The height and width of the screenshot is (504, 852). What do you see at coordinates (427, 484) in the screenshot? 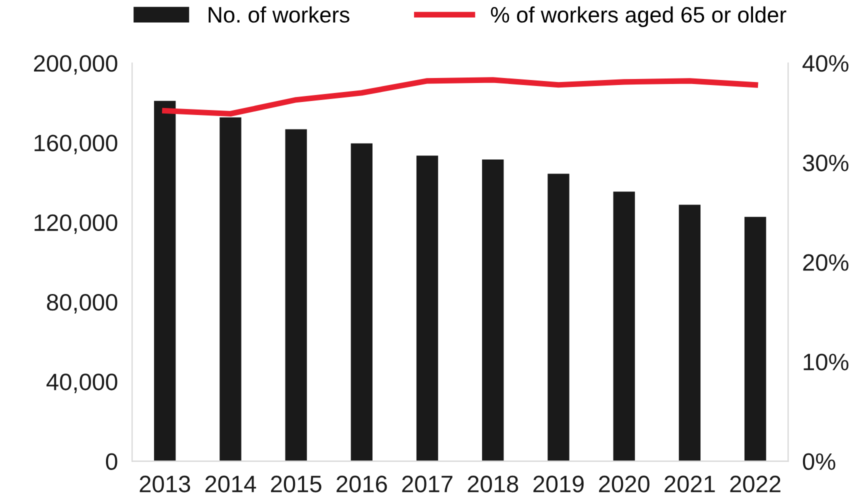
I see `x-tick-label: 2017` at bounding box center [427, 484].